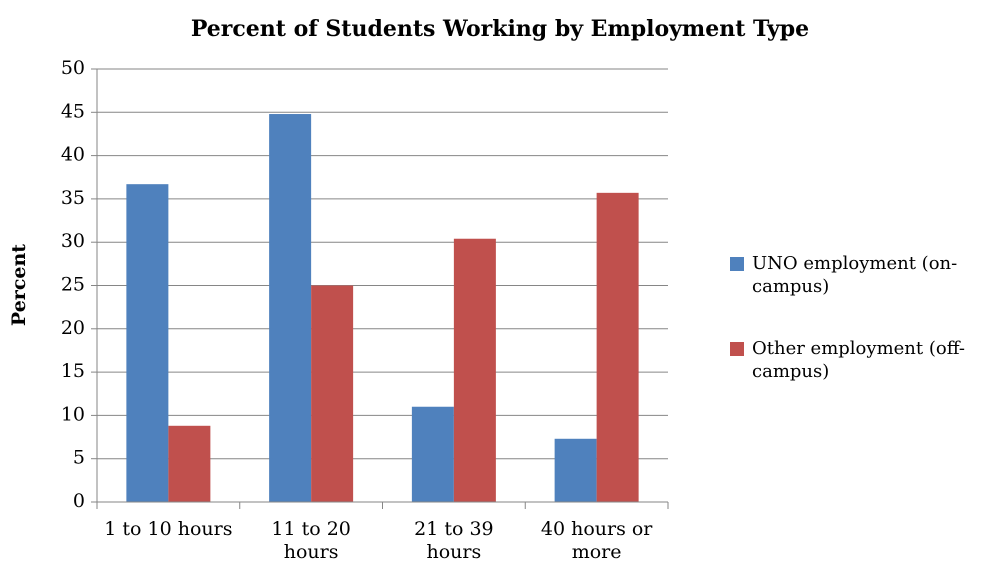  Describe the element at coordinates (73, 198) in the screenshot. I see `y-tick-label: 35` at that location.